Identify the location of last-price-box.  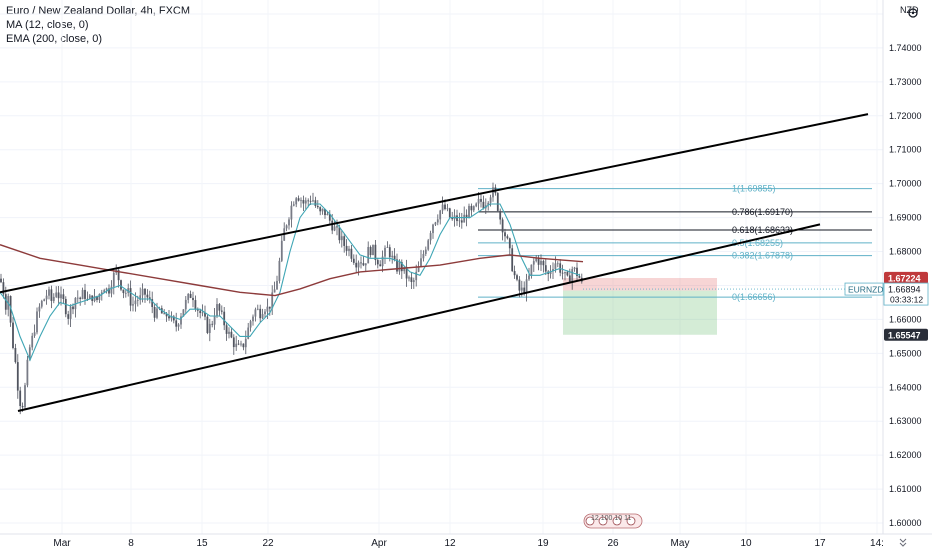
(906, 294).